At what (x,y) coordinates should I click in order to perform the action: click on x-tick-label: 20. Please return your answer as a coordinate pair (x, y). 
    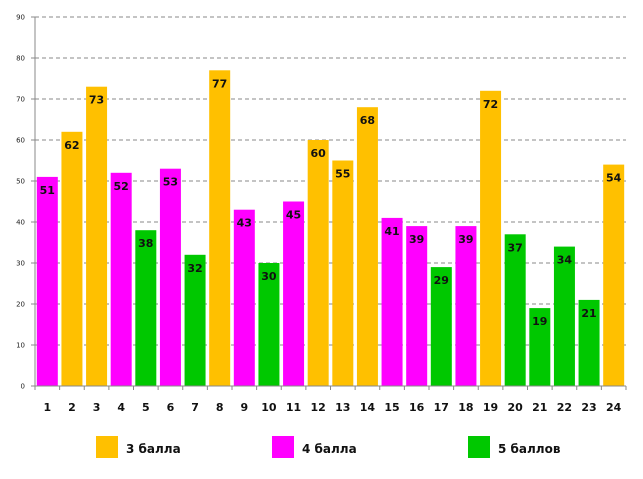
    Looking at the image, I should click on (516, 407).